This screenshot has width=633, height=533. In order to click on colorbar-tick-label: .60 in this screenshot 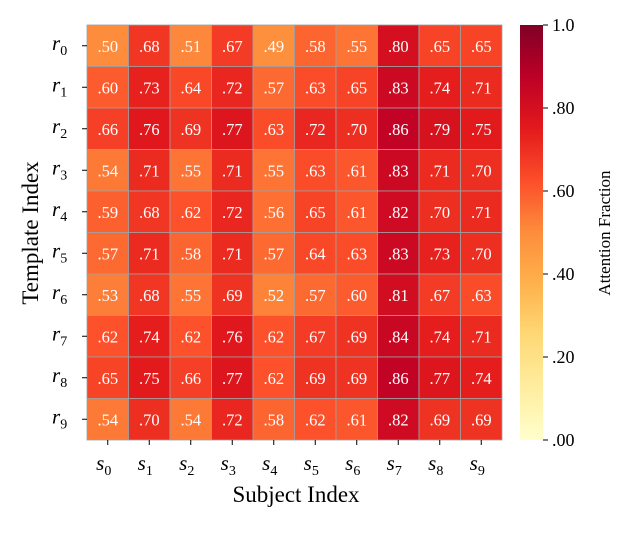, I will do `click(563, 191)`.